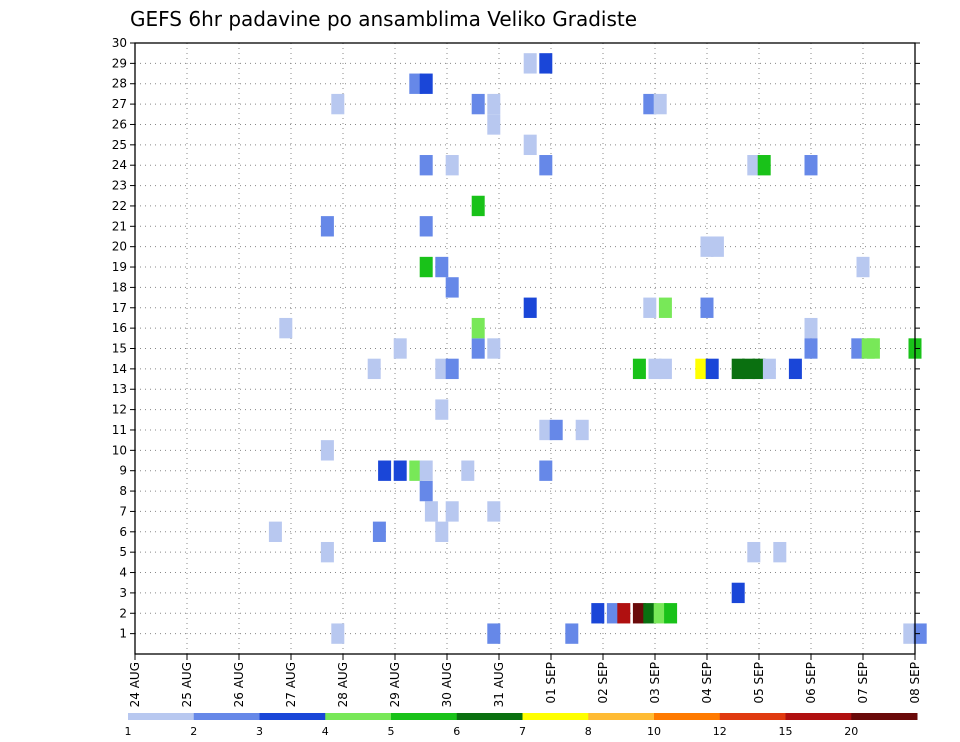  I want to click on y-tick-label: 5, so click(123, 552).